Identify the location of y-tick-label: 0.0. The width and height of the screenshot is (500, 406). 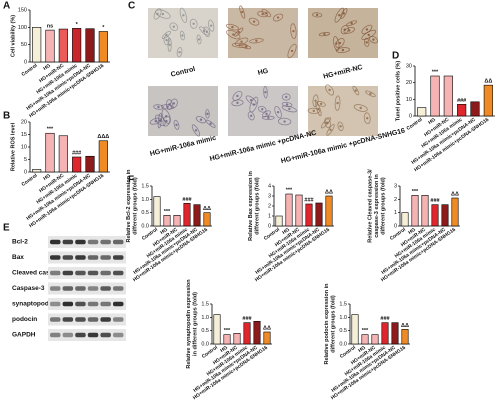
(343, 344).